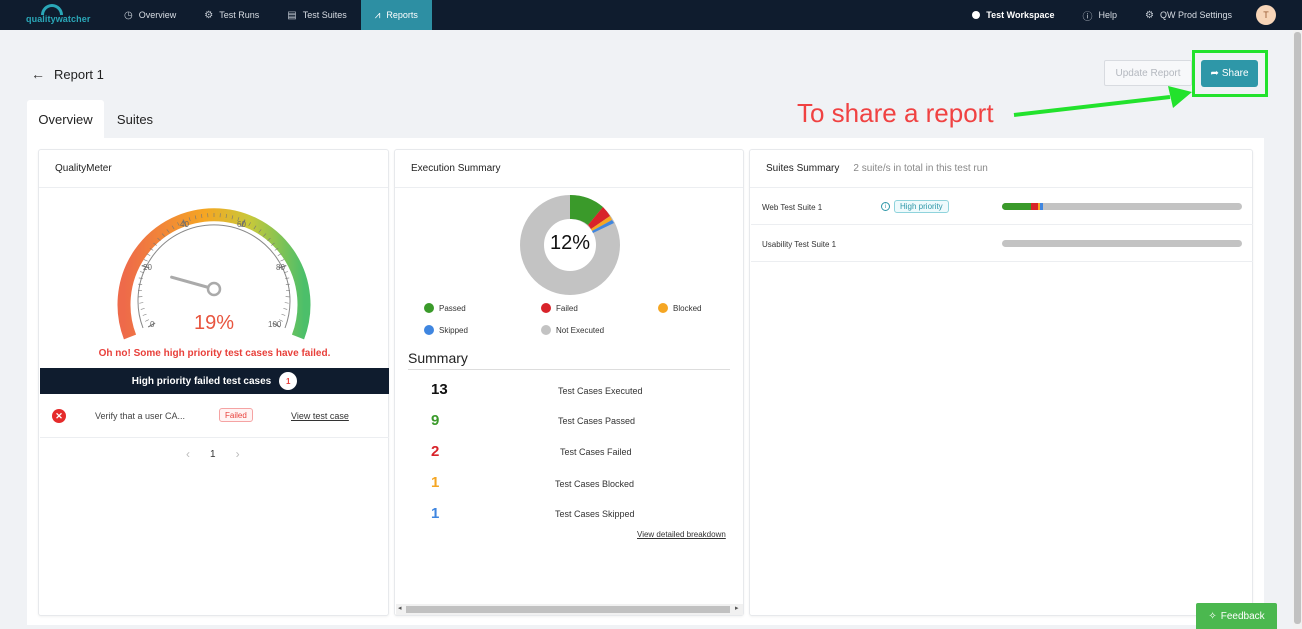  I want to click on gauge-tick-label: 20, so click(147, 267).